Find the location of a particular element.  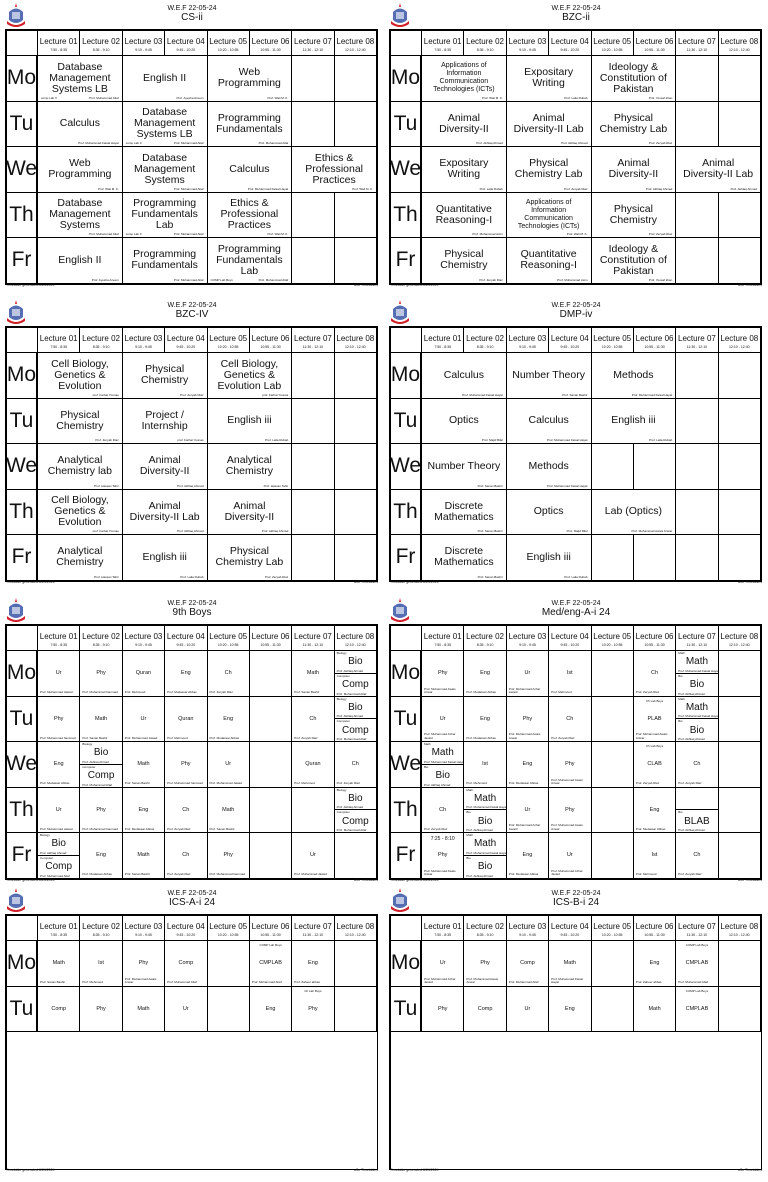

class-slot: Comp is located at coordinates (485, 1009).